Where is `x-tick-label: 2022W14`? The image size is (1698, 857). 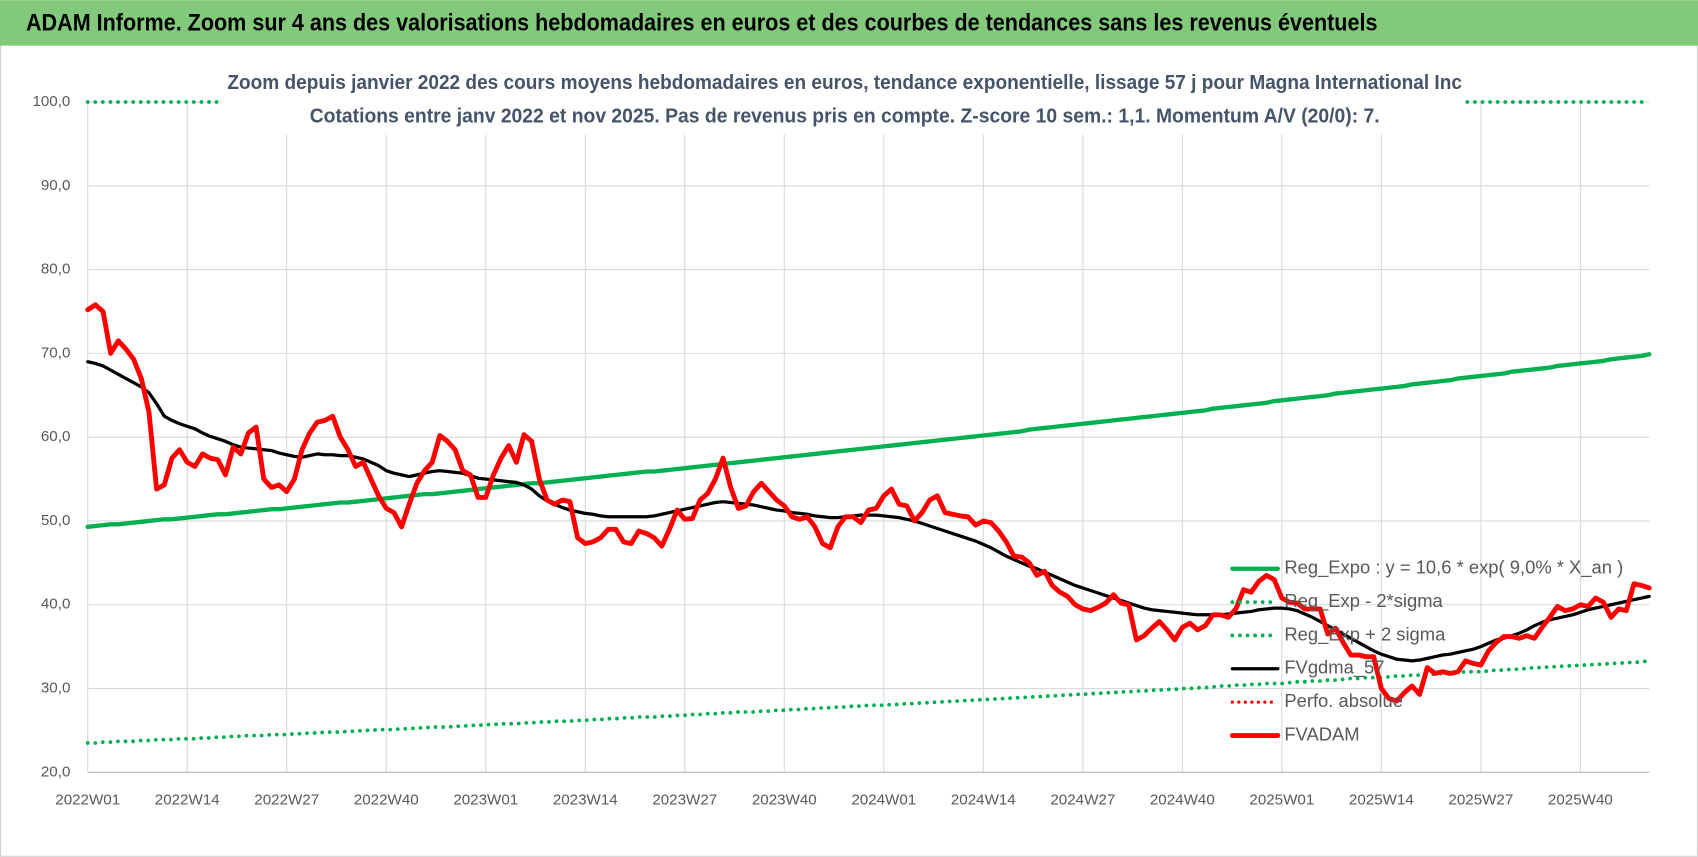
x-tick-label: 2022W14 is located at coordinates (187, 799).